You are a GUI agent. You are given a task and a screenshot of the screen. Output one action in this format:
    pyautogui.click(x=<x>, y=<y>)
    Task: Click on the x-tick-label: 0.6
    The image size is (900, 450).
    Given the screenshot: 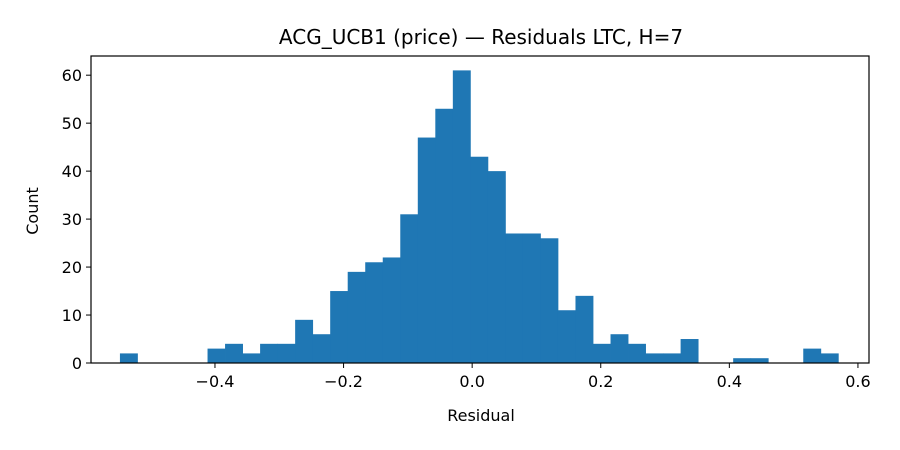 What is the action you would take?
    pyautogui.click(x=857, y=381)
    